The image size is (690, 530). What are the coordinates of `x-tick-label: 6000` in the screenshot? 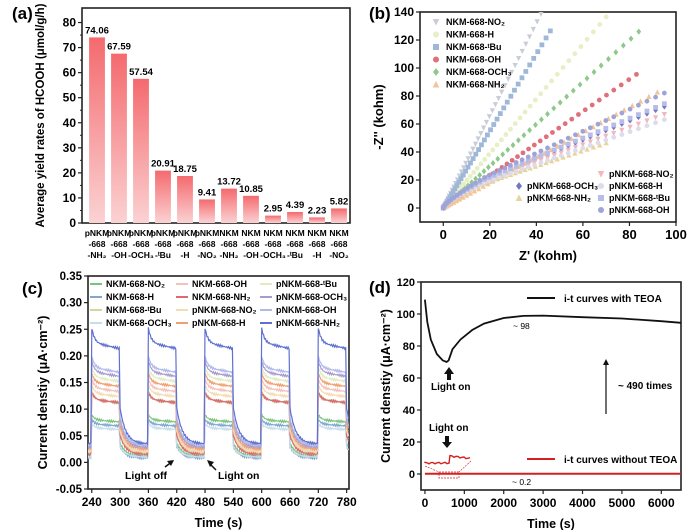 It's located at (661, 503).